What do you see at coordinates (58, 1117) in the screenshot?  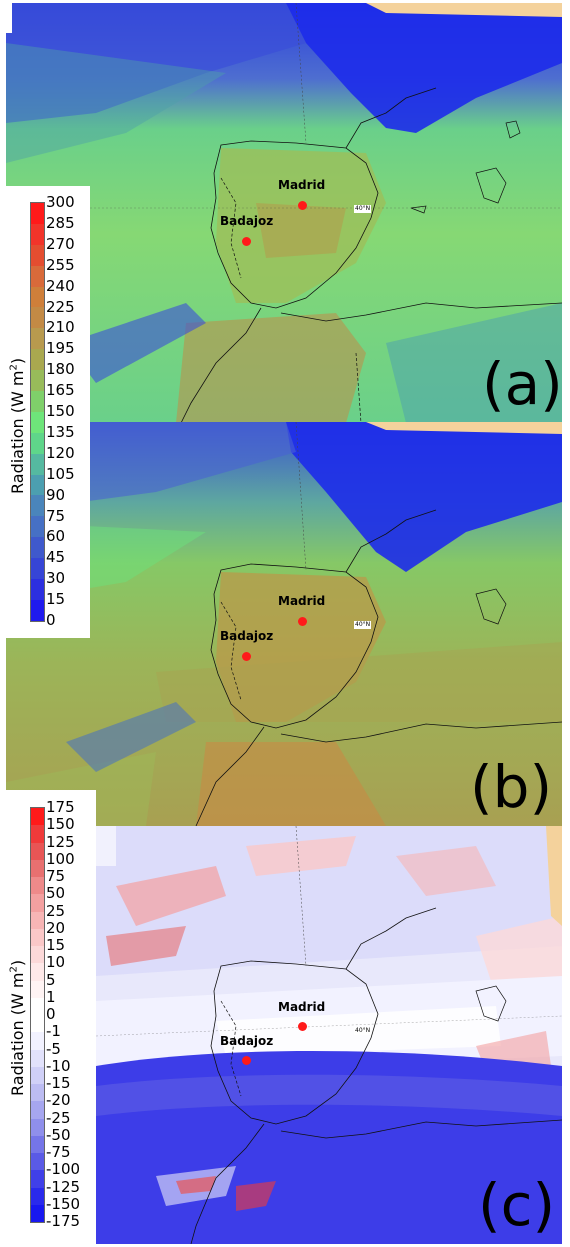 I see `colorbar-tick-label: -25` at bounding box center [58, 1117].